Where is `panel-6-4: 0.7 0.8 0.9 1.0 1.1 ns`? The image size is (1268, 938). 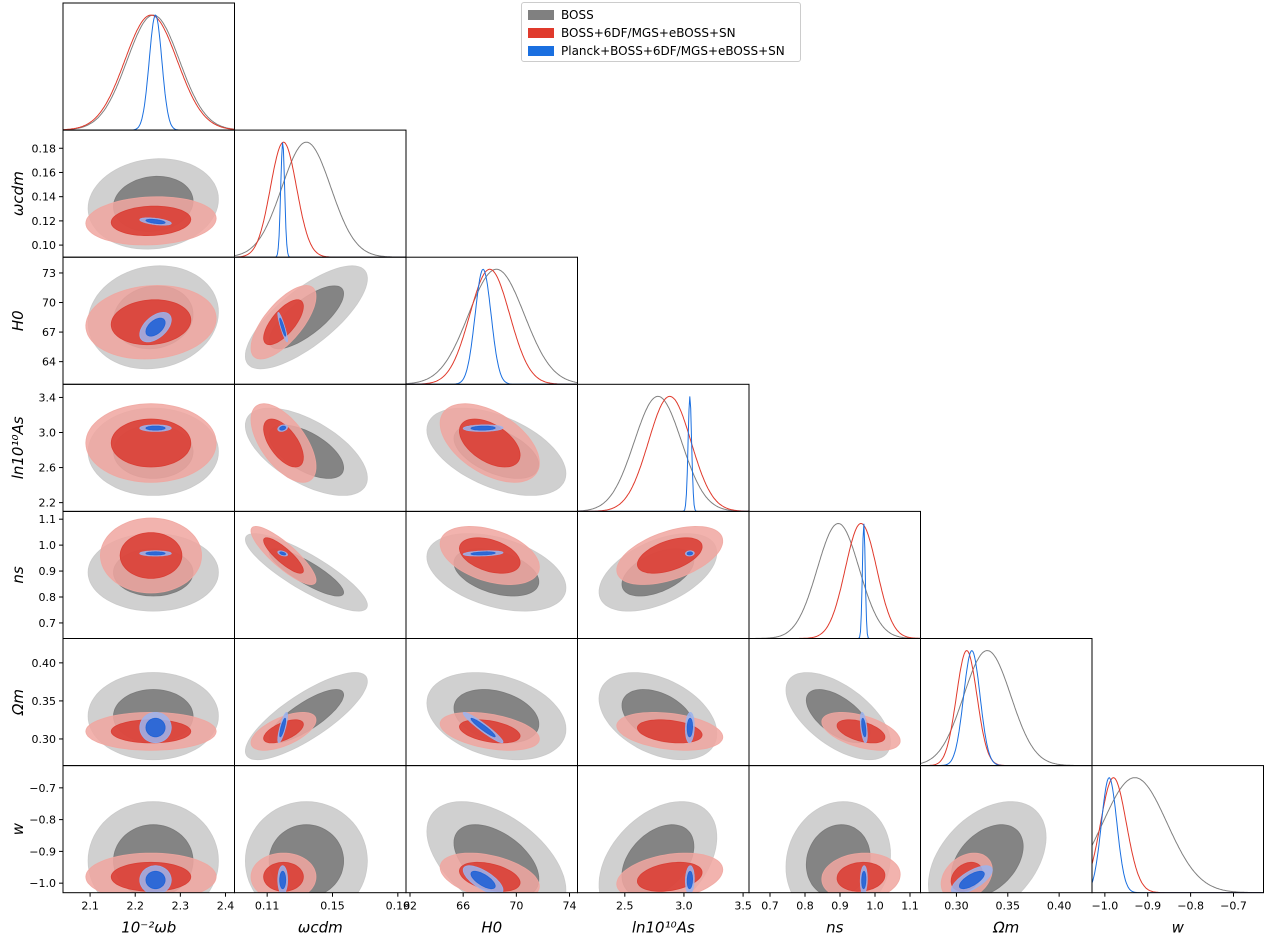
panel-6-4: 0.7 0.8 0.9 1.0 1.1 ns is located at coordinates (834, 851).